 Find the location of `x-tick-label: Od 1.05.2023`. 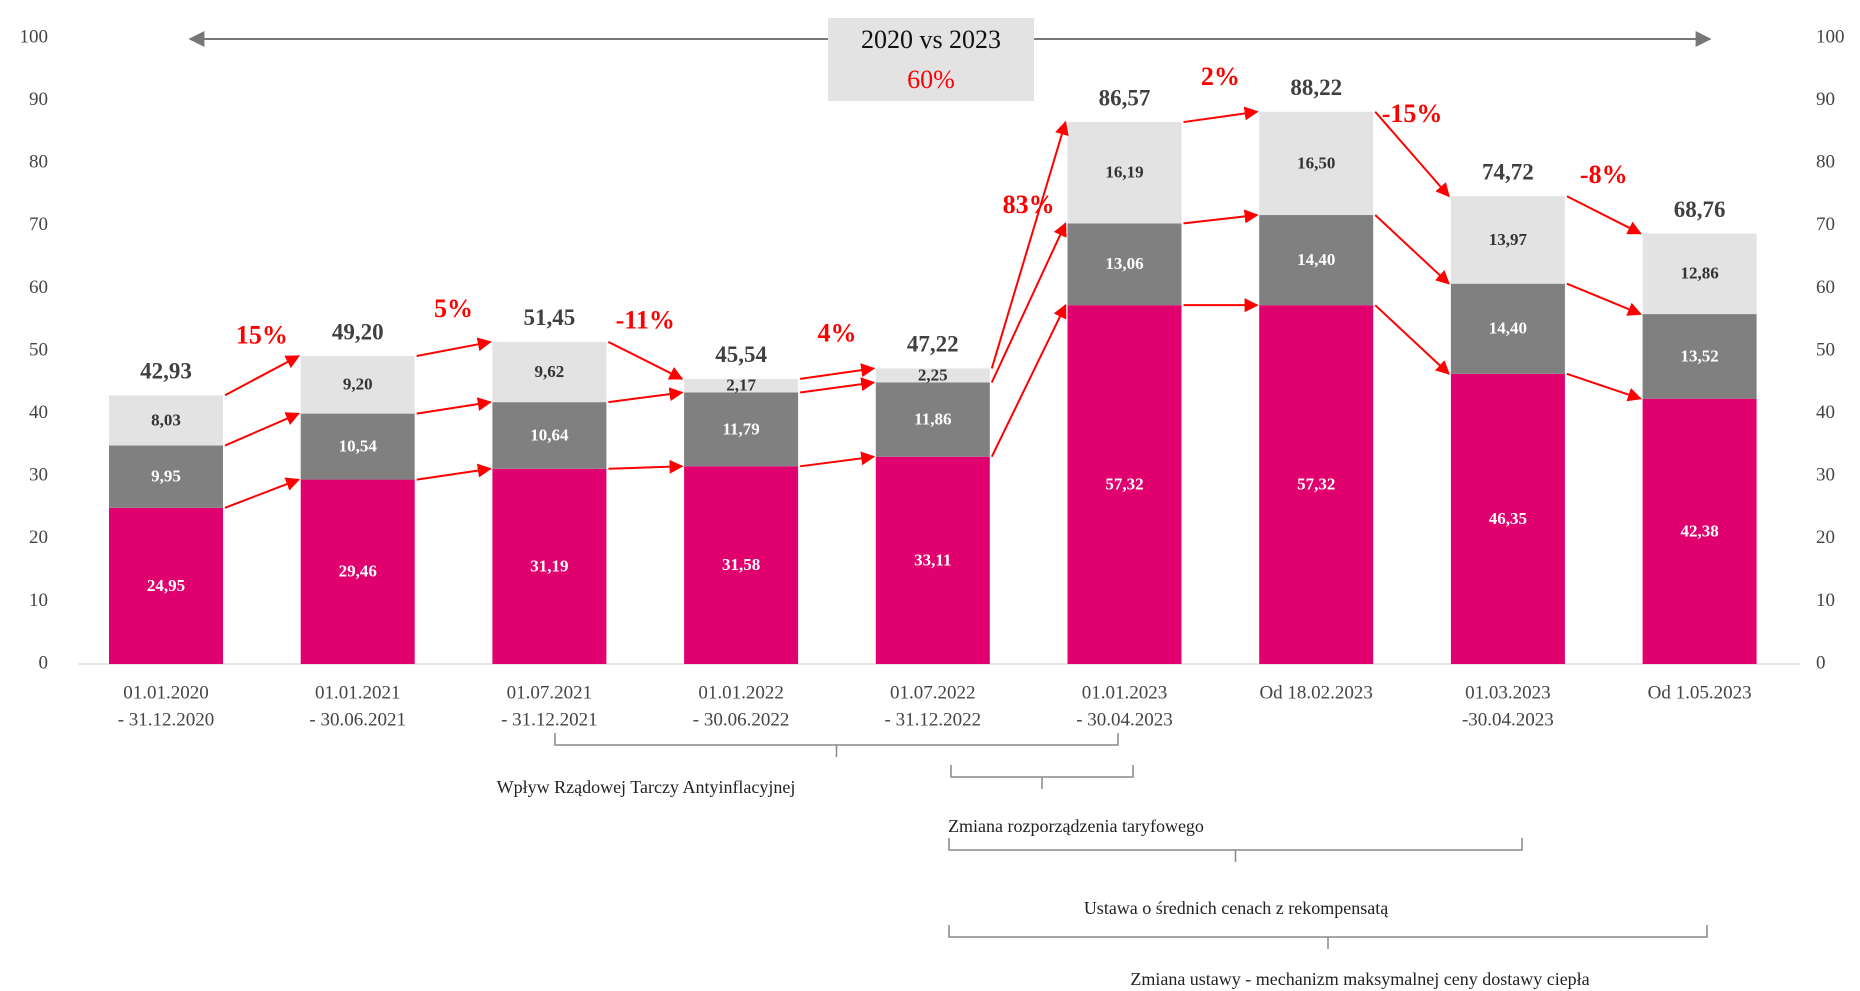

x-tick-label: Od 1.05.2023 is located at coordinates (1700, 692).